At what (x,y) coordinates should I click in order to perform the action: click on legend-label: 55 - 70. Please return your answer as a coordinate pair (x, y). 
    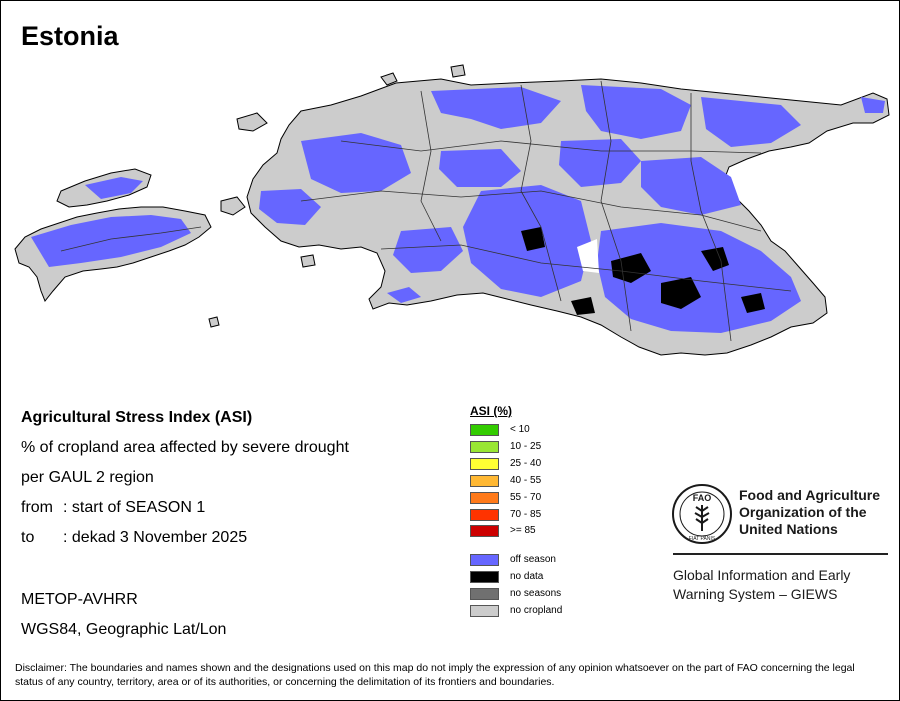
    Looking at the image, I should click on (526, 497).